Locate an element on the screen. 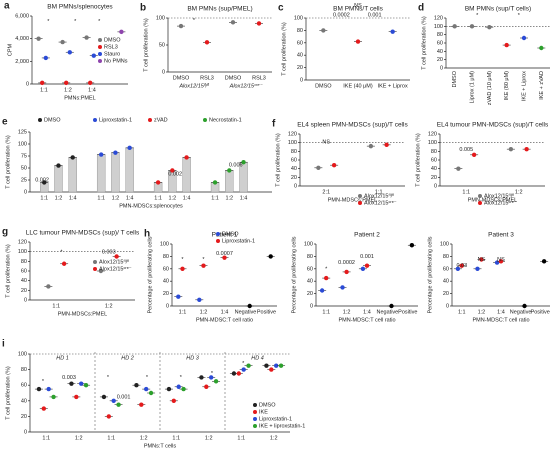  x-tick-label: 2:1 is located at coordinates (326, 192).